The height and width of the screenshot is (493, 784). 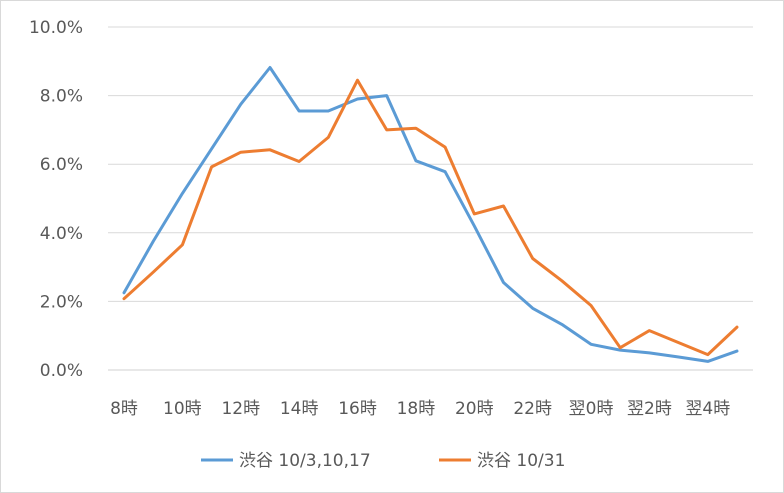 I want to click on x-axis-ticks: 8時 10時 12時 14時 16時 18時 20時 22時 翌0時 翌2時 翌4時, so click(x=420, y=409).